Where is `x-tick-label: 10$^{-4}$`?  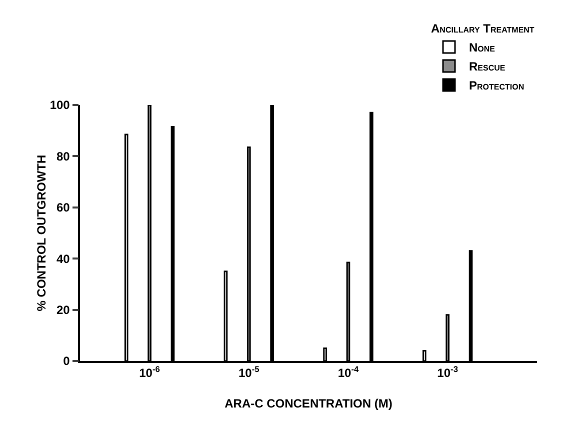 x-tick-label: 10$^{-4}$ is located at coordinates (348, 372).